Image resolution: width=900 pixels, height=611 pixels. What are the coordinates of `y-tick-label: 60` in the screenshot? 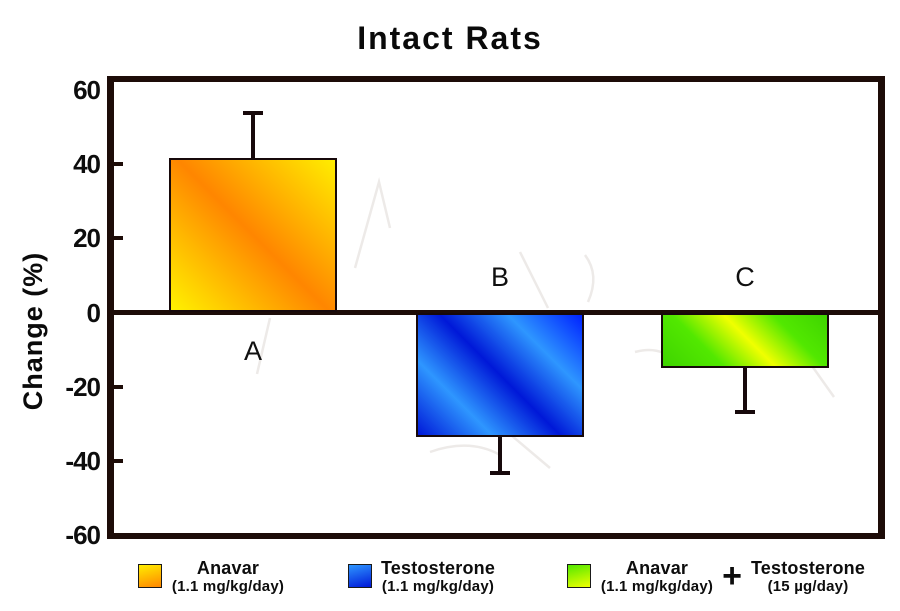 It's located at (87, 89).